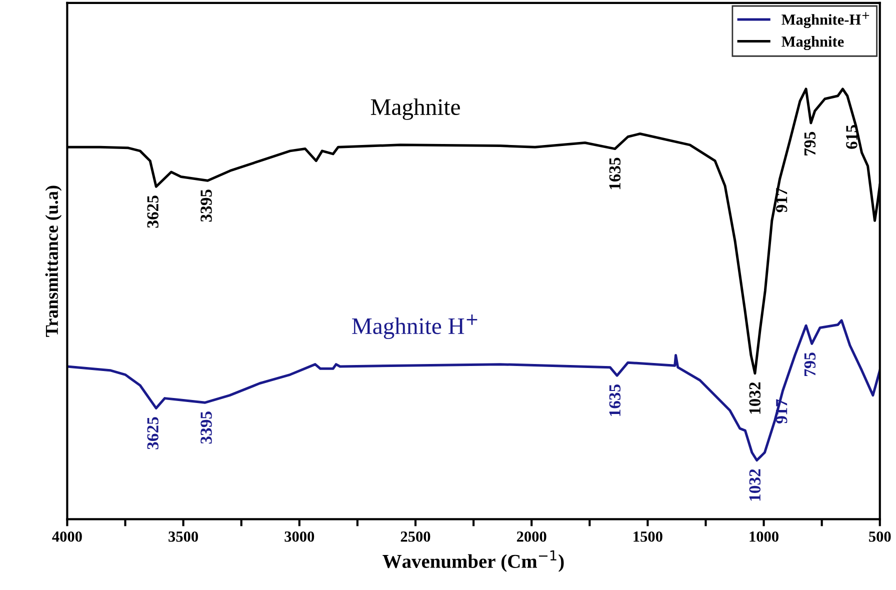 This screenshot has height=590, width=896. I want to click on x-tick-label: 4000, so click(67, 536).